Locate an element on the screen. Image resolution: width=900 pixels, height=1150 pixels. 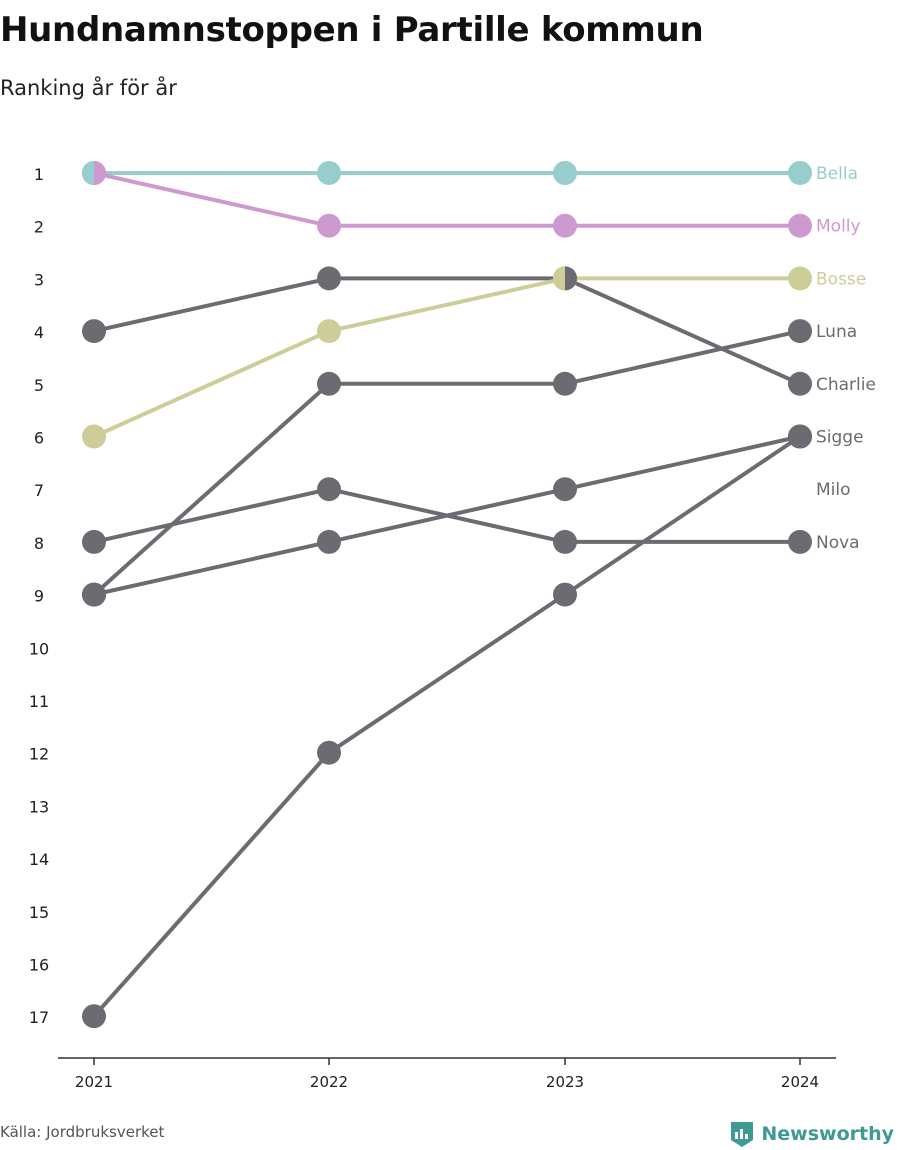
end-label-bosse: Bosse is located at coordinates (841, 279).